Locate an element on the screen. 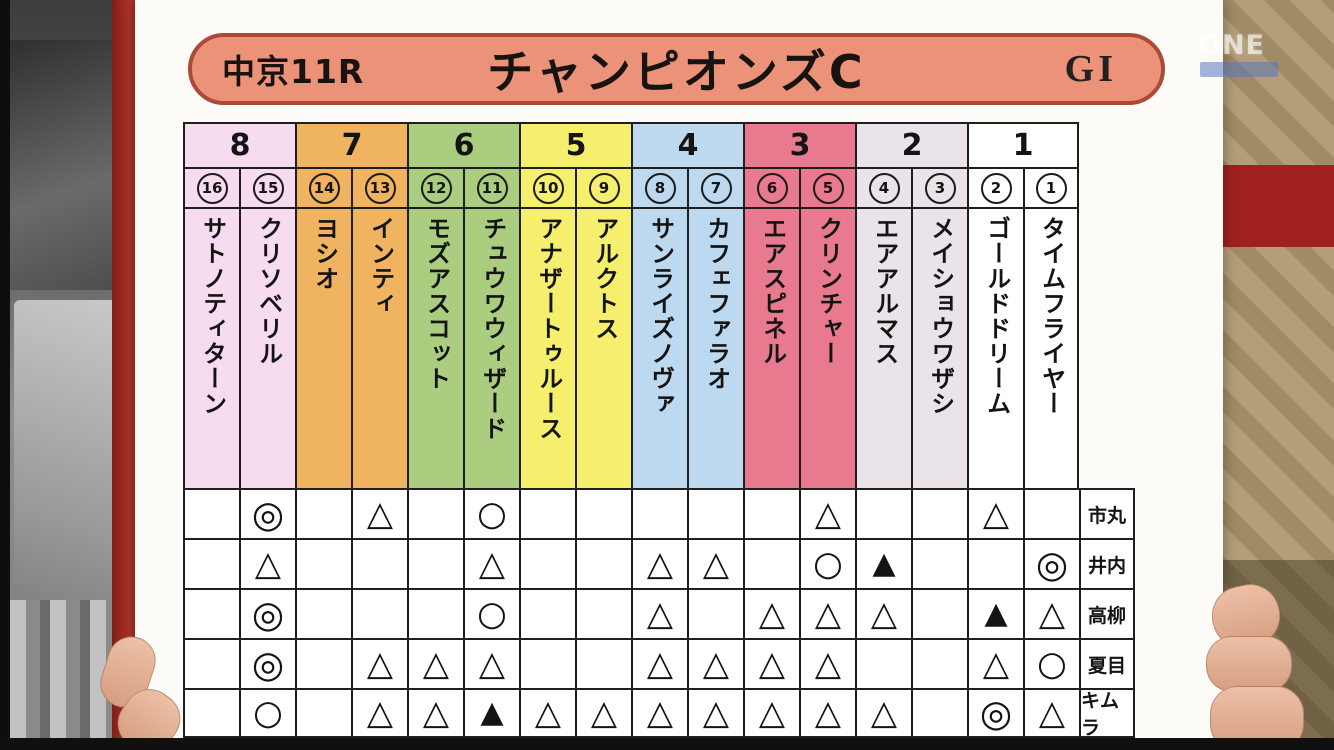 This screenshot has width=1334, height=750. race-header-pill: 中京11R チャンピオンズC GI is located at coordinates (676, 69).